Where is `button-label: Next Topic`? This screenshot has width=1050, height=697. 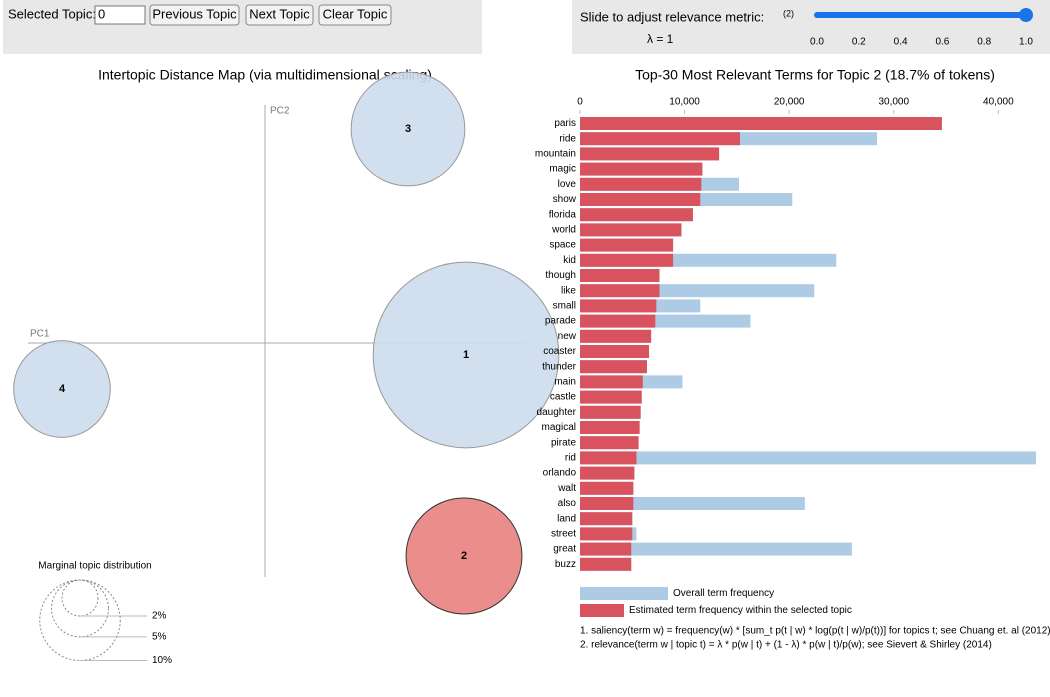
button-label: Next Topic is located at coordinates (279, 13).